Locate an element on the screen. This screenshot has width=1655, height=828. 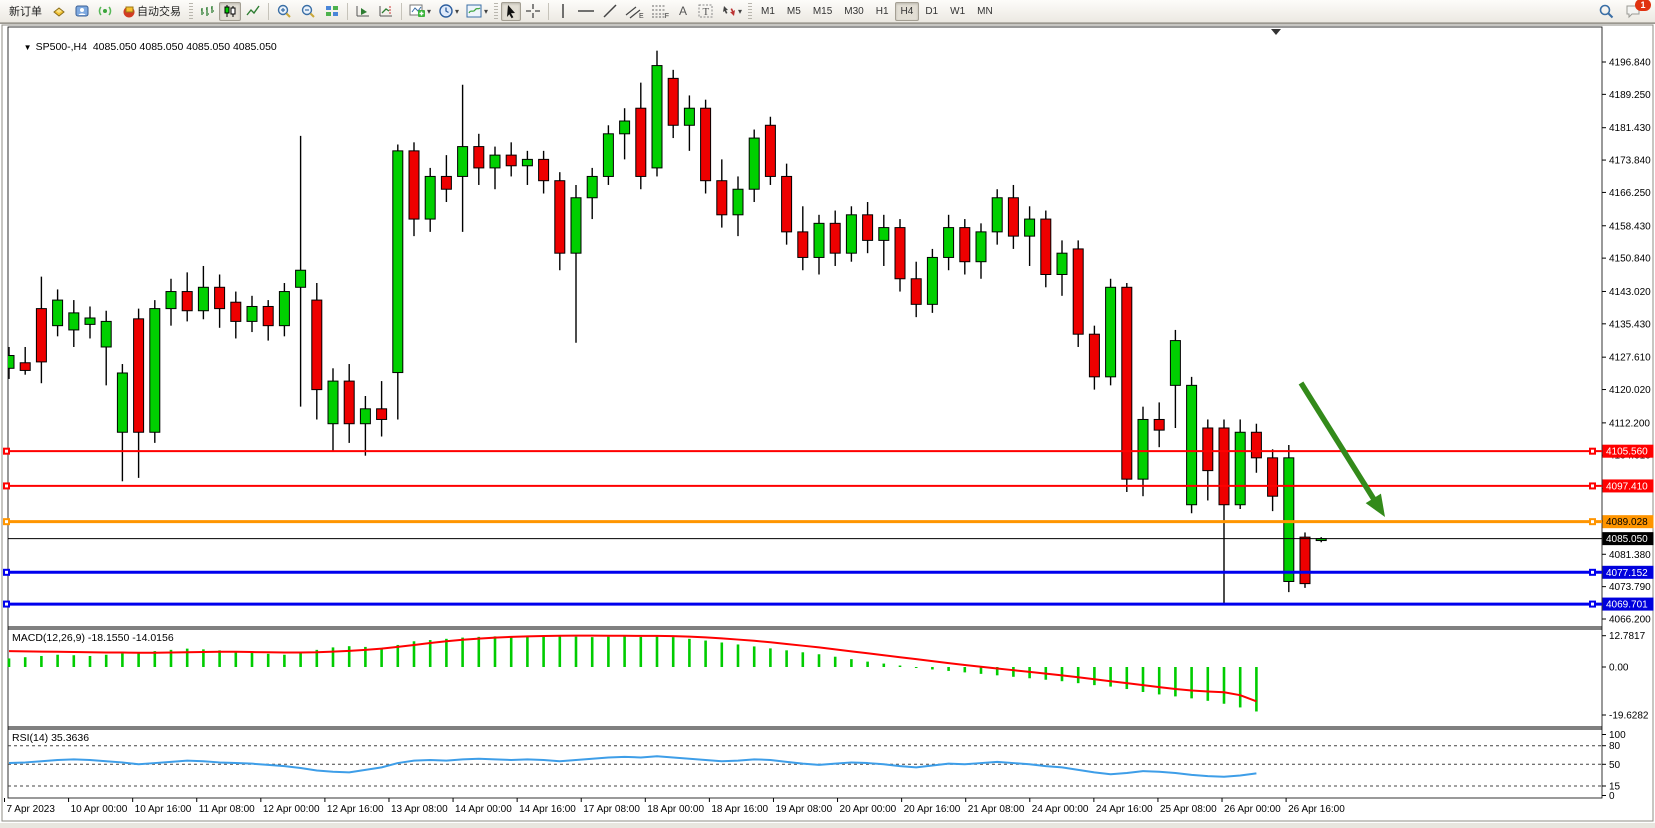
templates-button: ▾ is located at coordinates (477, 11).